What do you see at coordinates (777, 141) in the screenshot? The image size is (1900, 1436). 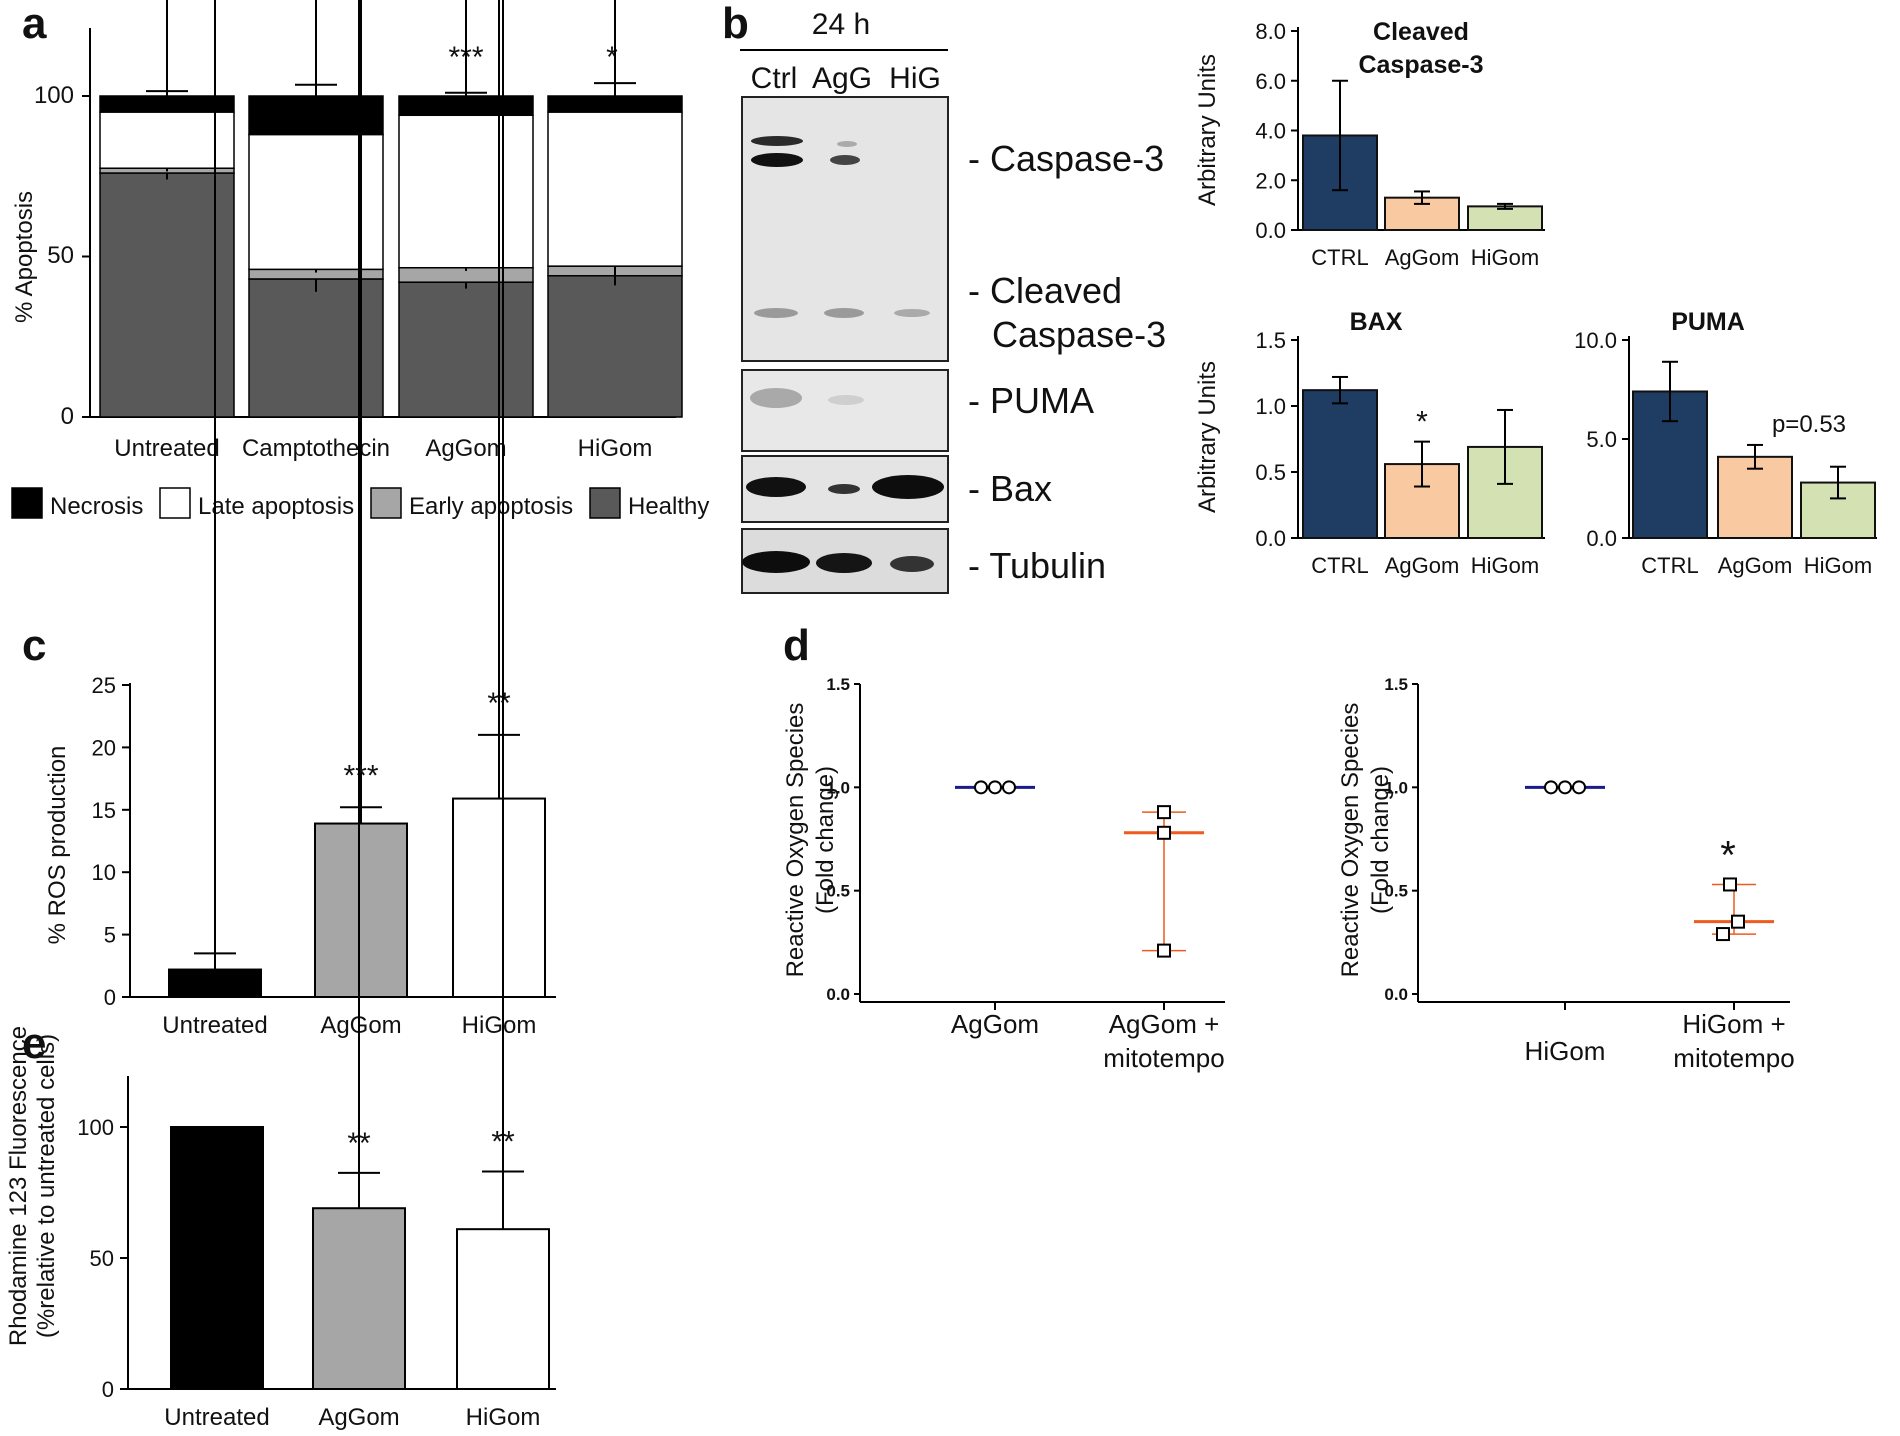 I see `band-caspase-ctrl-upper` at bounding box center [777, 141].